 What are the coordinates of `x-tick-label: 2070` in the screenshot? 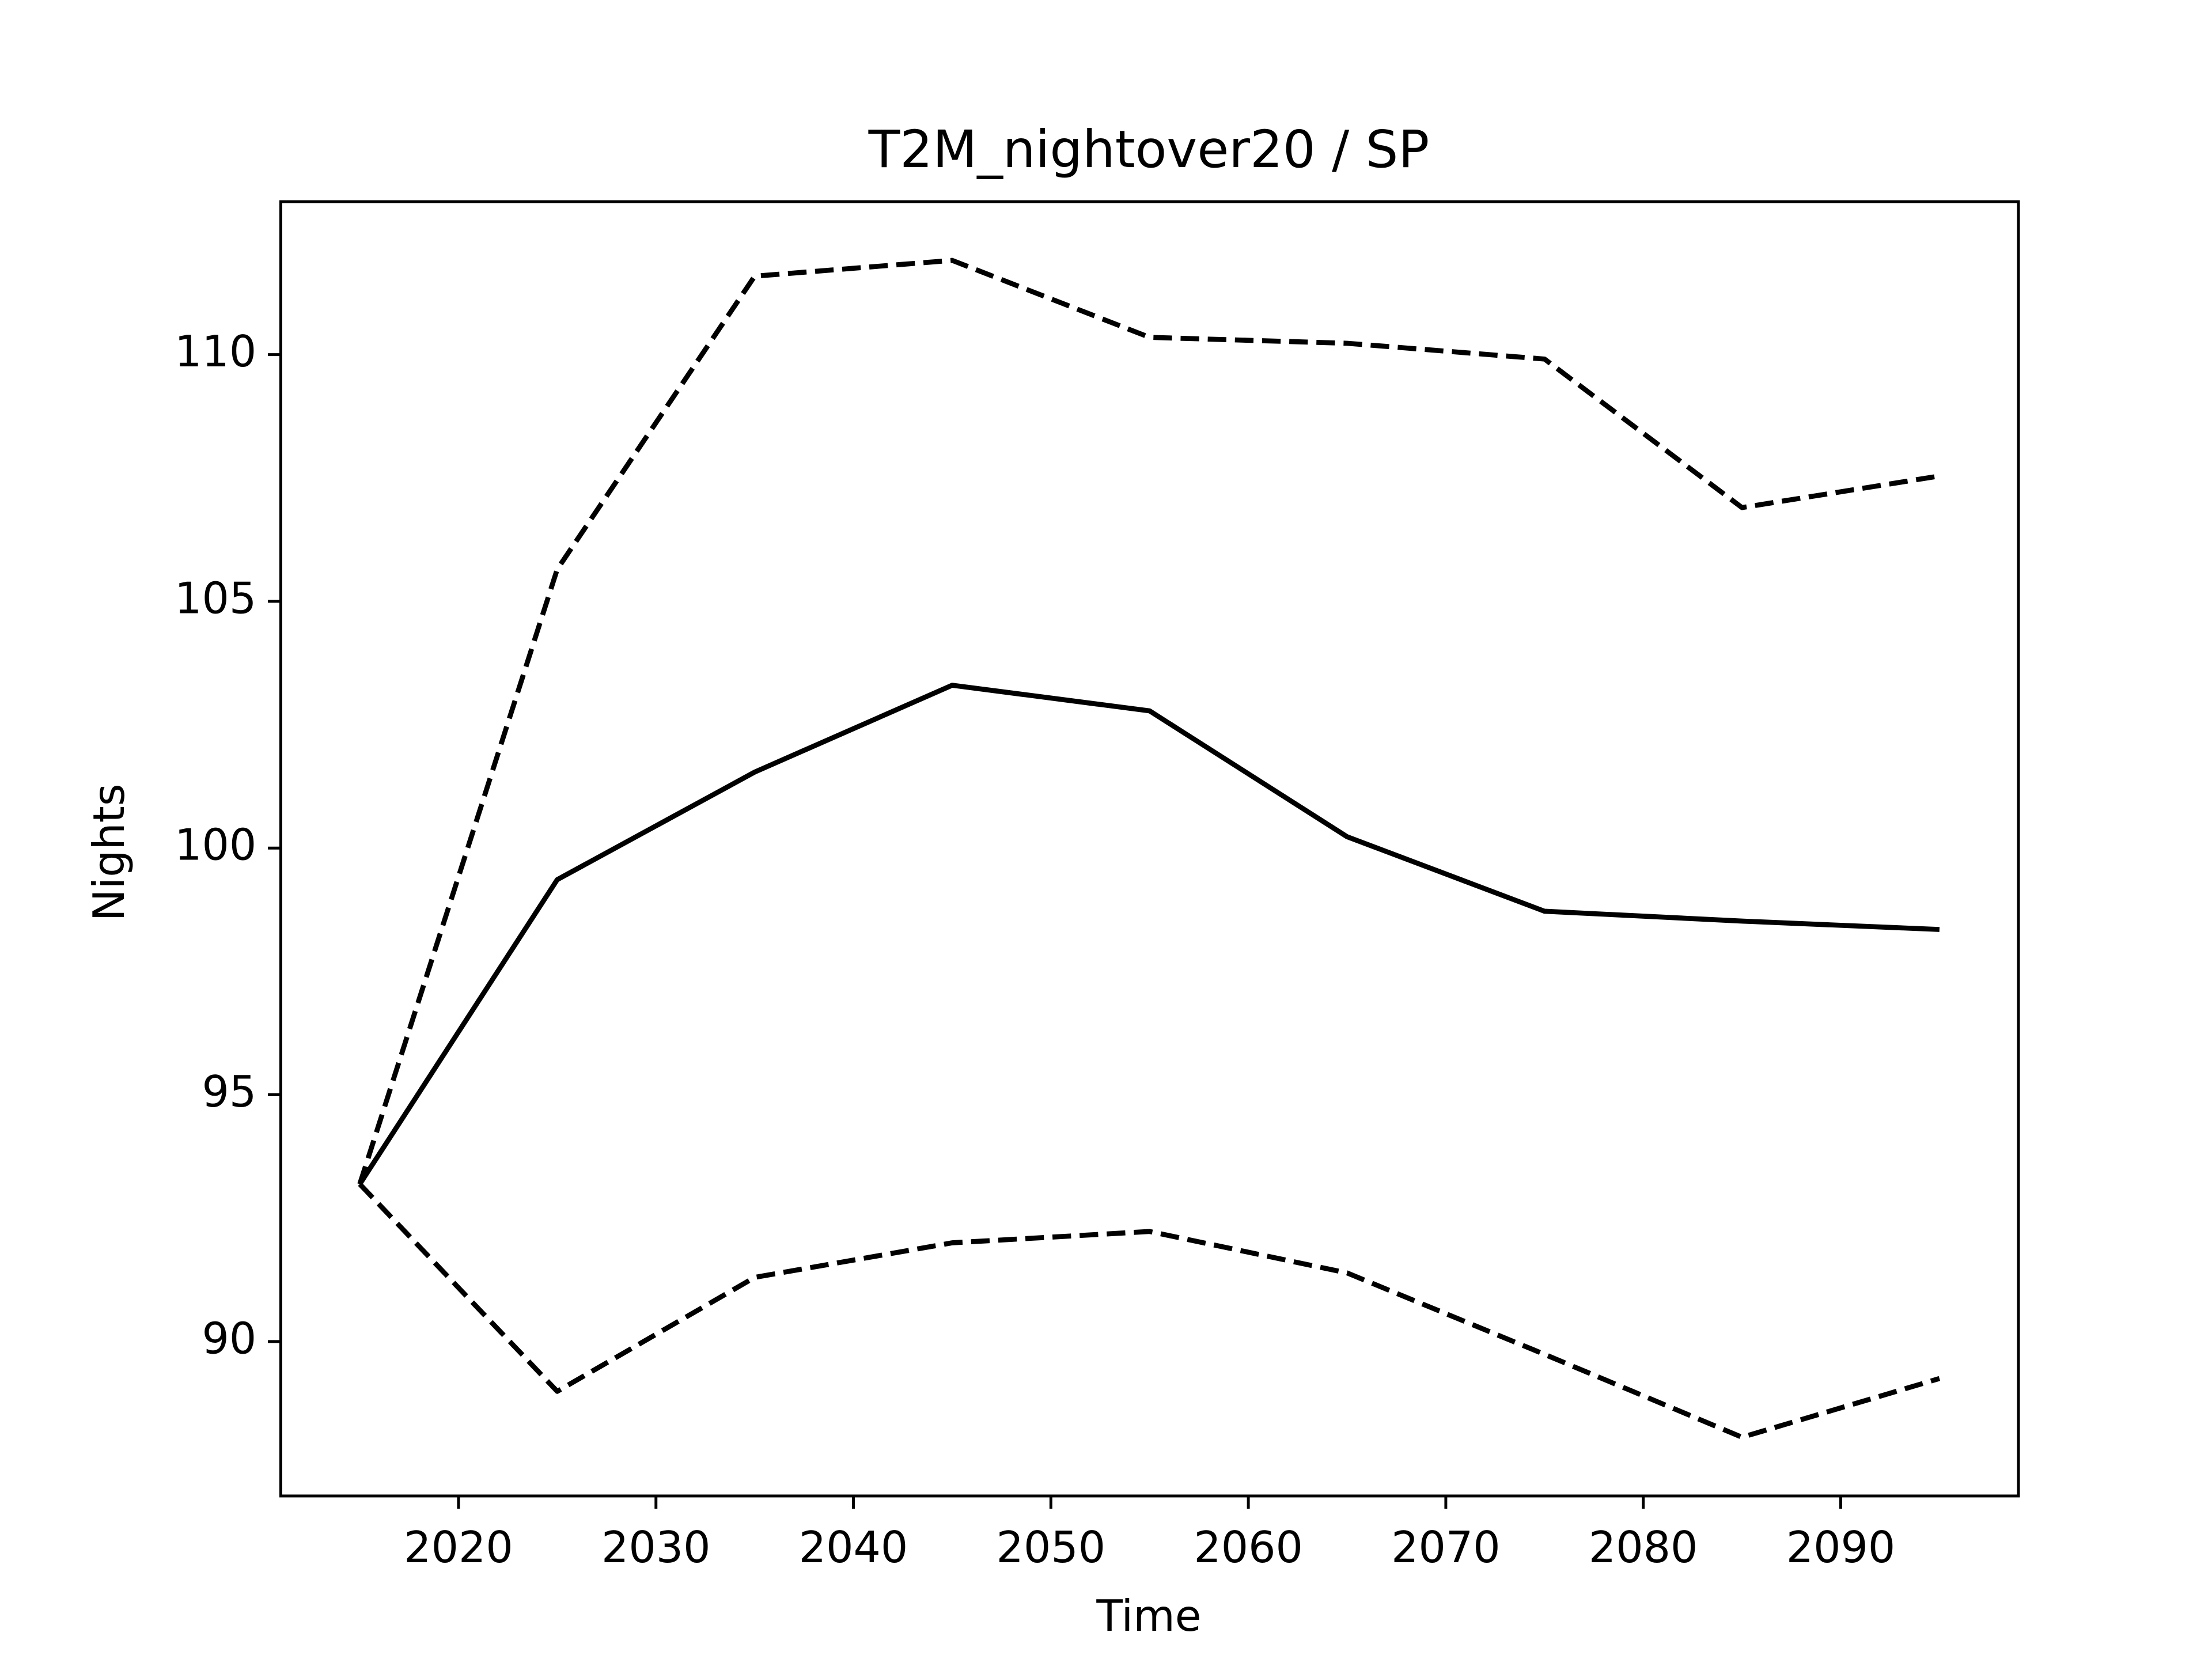 It's located at (1446, 1547).